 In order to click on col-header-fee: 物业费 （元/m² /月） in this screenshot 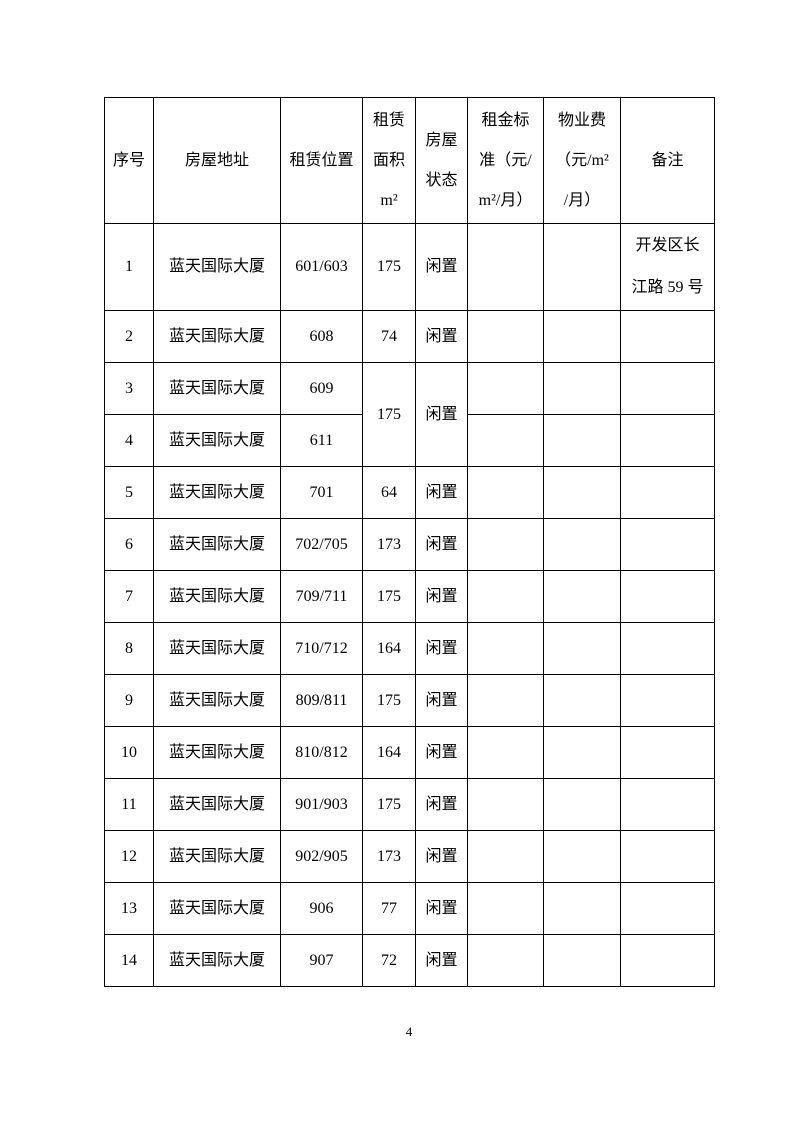, I will do `click(582, 160)`.